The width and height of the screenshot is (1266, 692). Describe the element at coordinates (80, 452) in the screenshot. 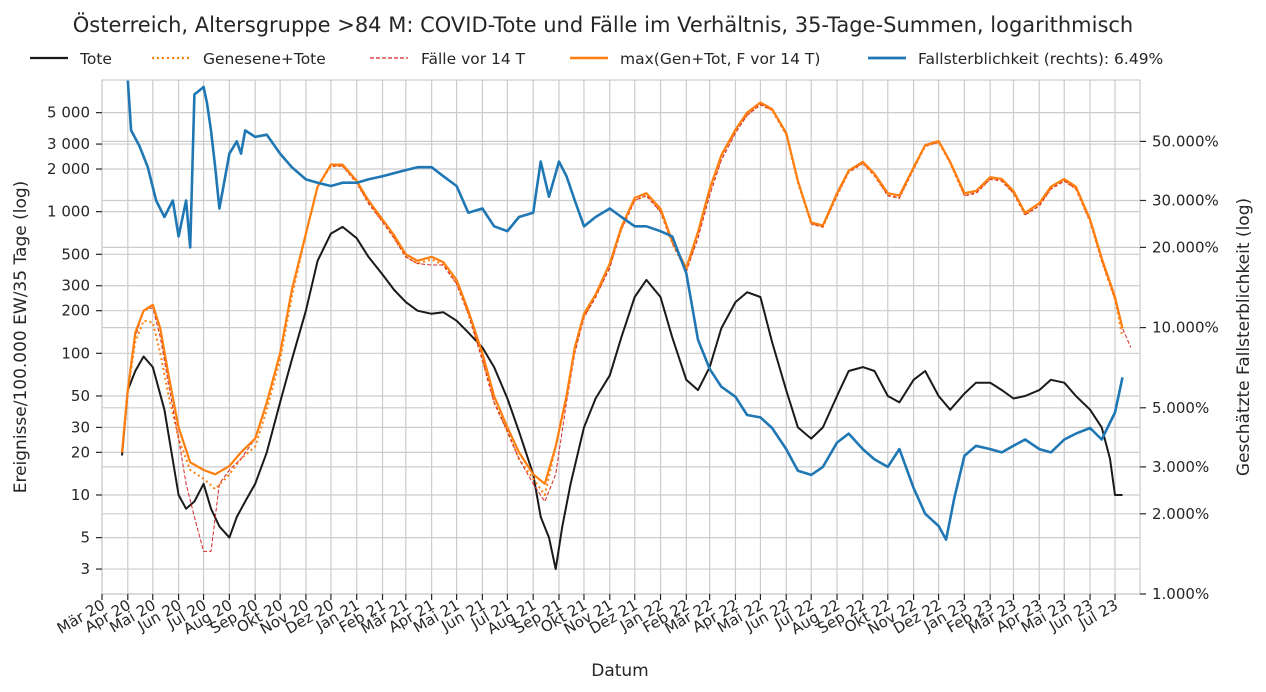

I see `y-tick-label-left: 20` at that location.